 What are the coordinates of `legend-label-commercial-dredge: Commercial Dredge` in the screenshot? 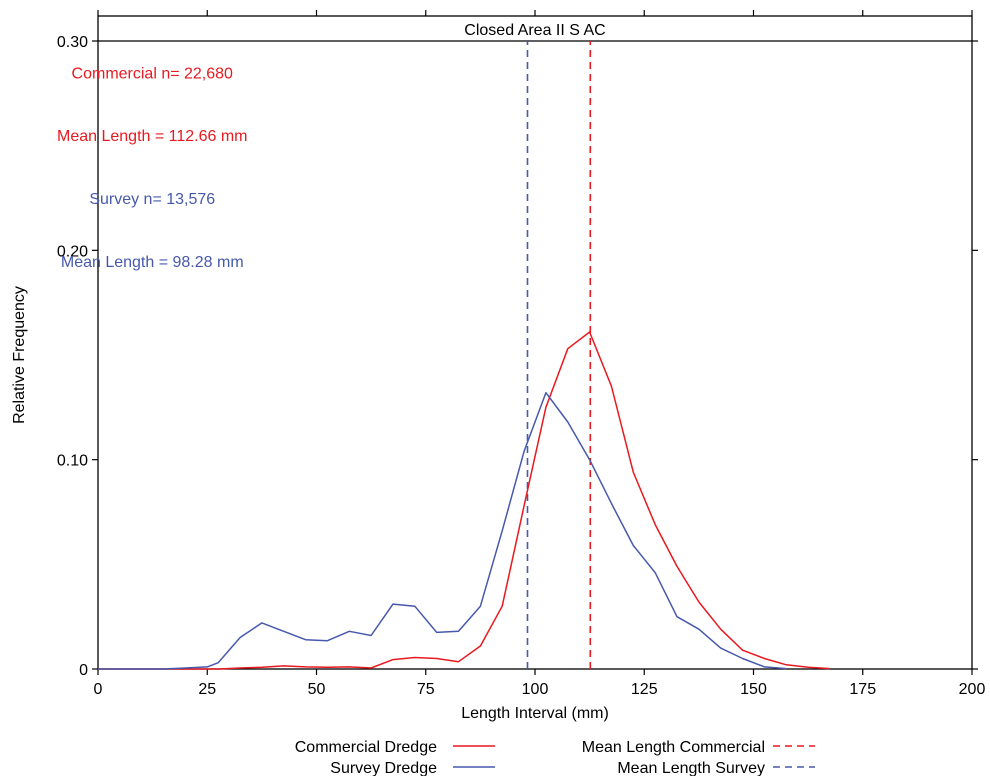 It's located at (366, 747).